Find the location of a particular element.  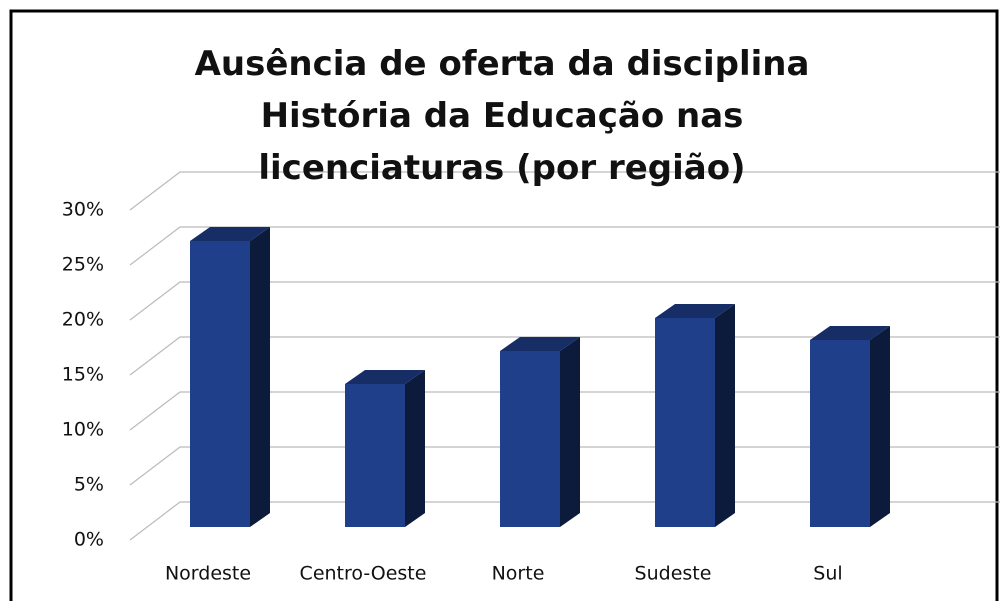

y-tick-label: 5% is located at coordinates (89, 485).